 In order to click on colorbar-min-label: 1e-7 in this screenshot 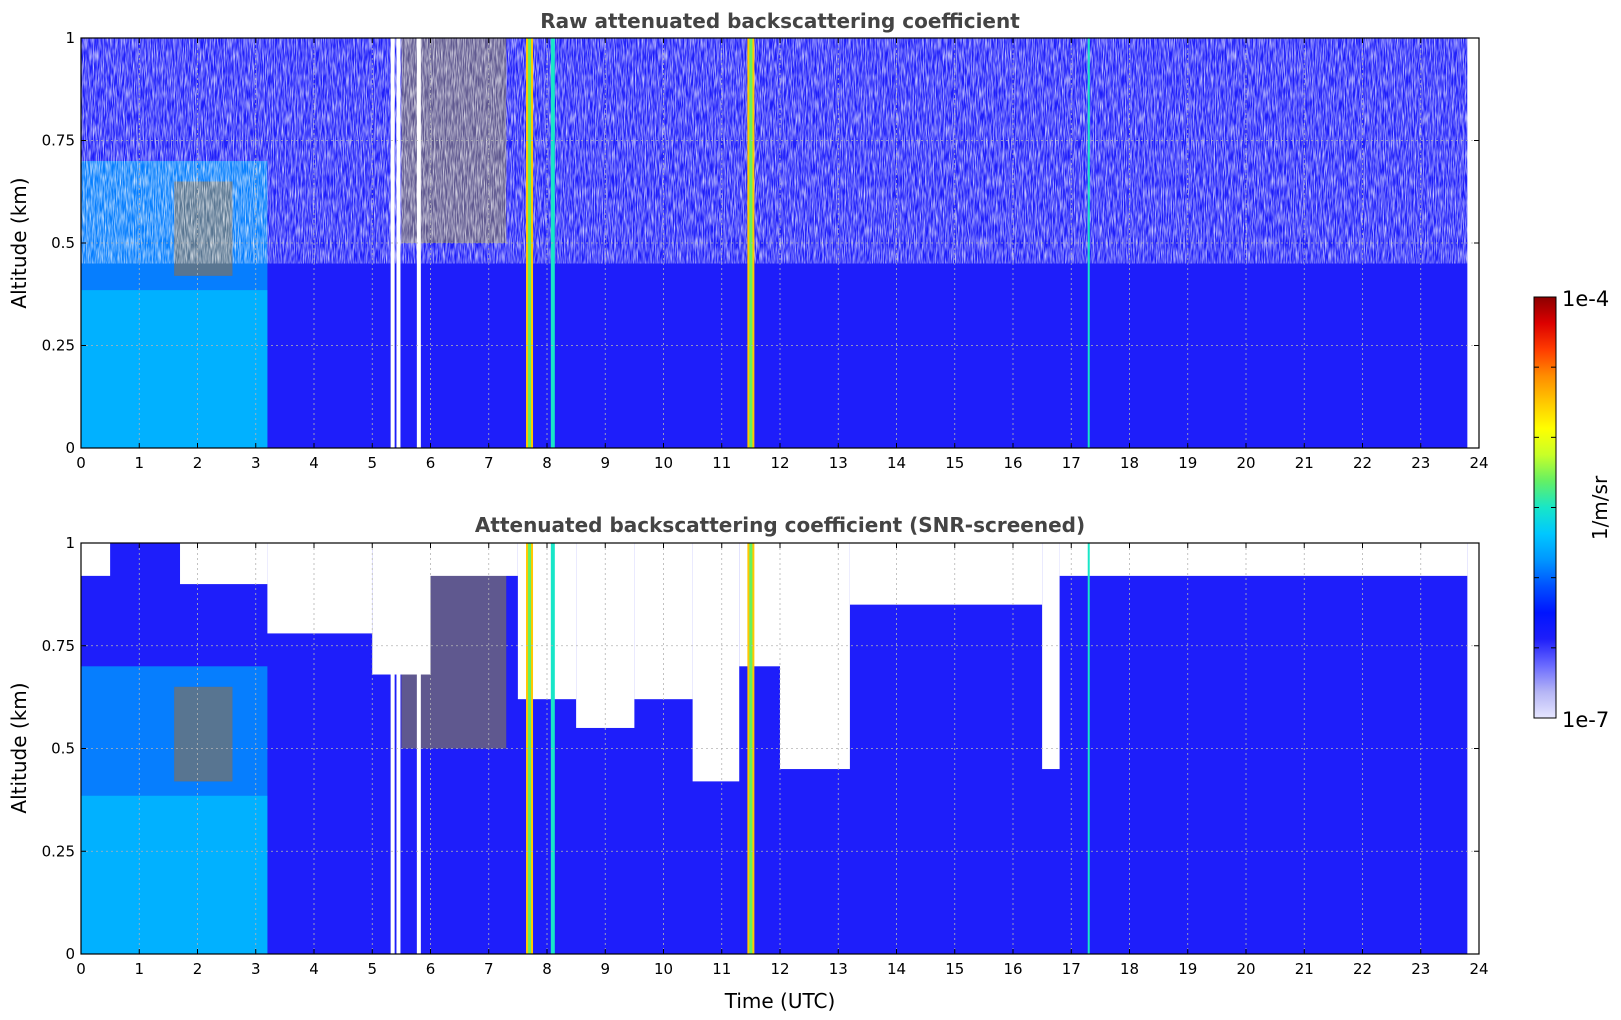, I will do `click(1585, 720)`.